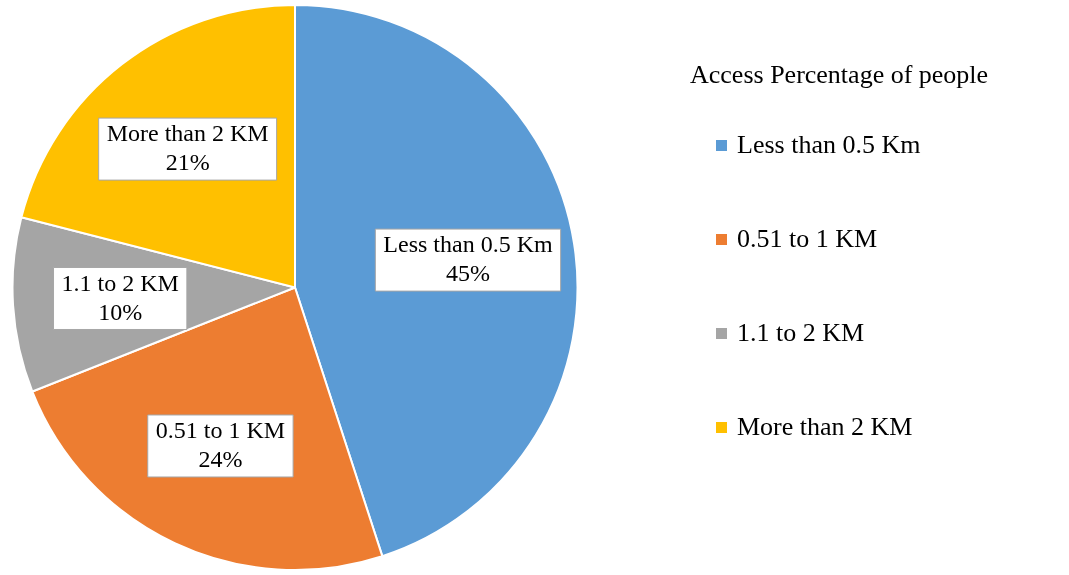  I want to click on data-label: 10%, so click(120, 311).